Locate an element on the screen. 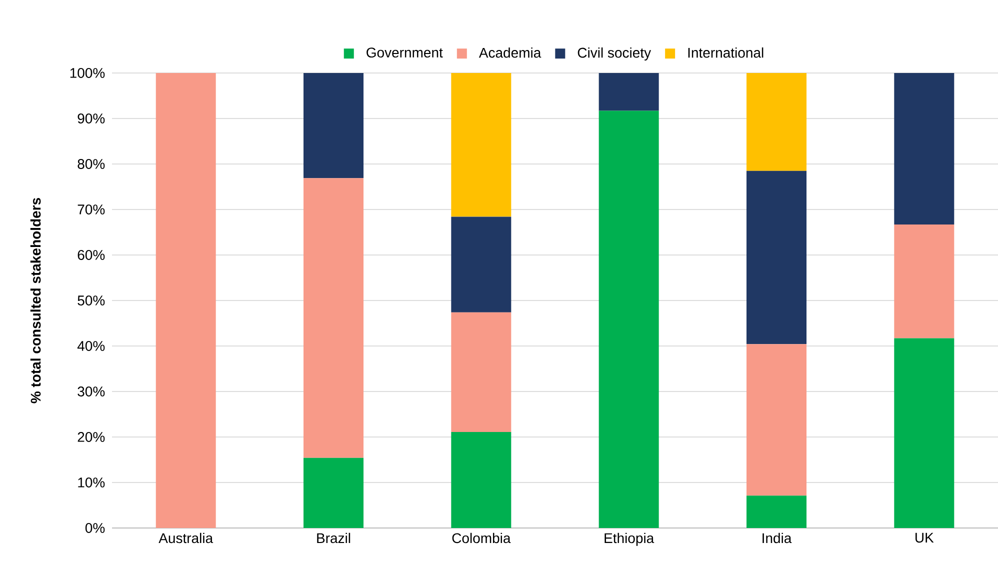 The width and height of the screenshot is (998, 567). y-tick-label: 60% is located at coordinates (91, 255).